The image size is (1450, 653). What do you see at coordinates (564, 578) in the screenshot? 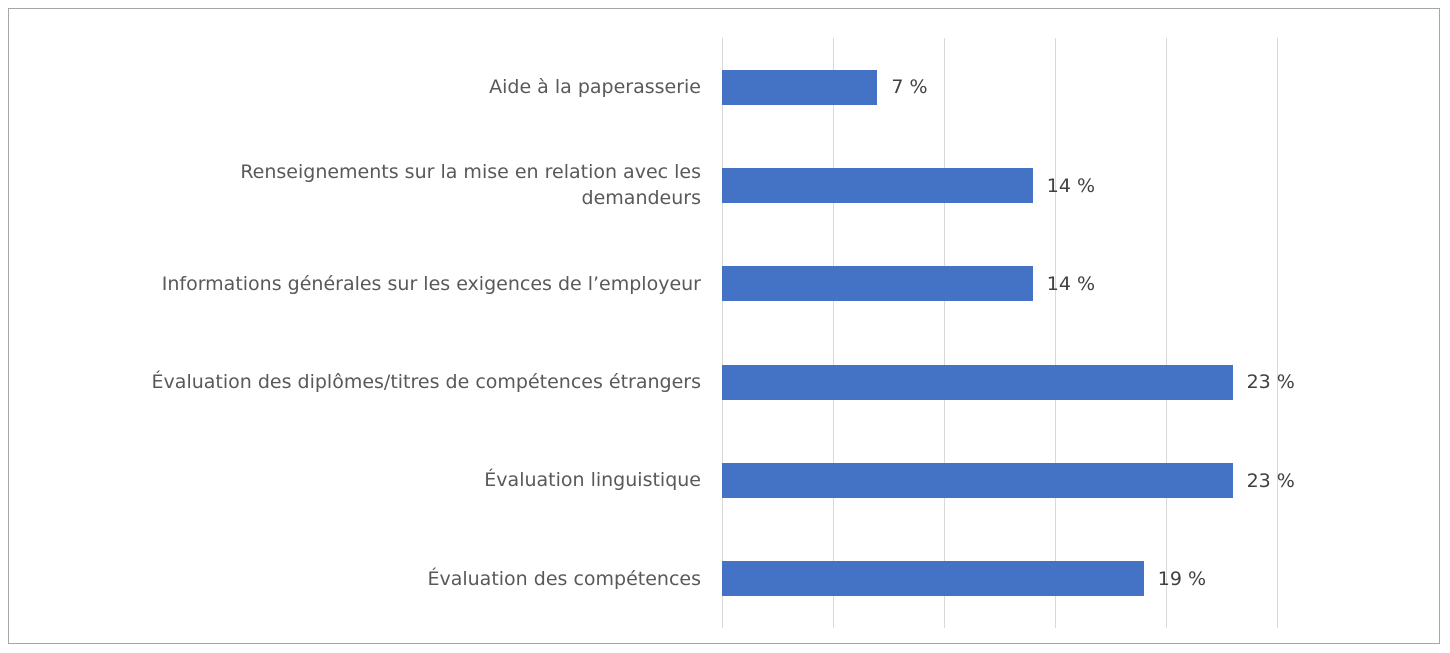
I see `y-tick-label: Évaluation des compétences` at bounding box center [564, 578].